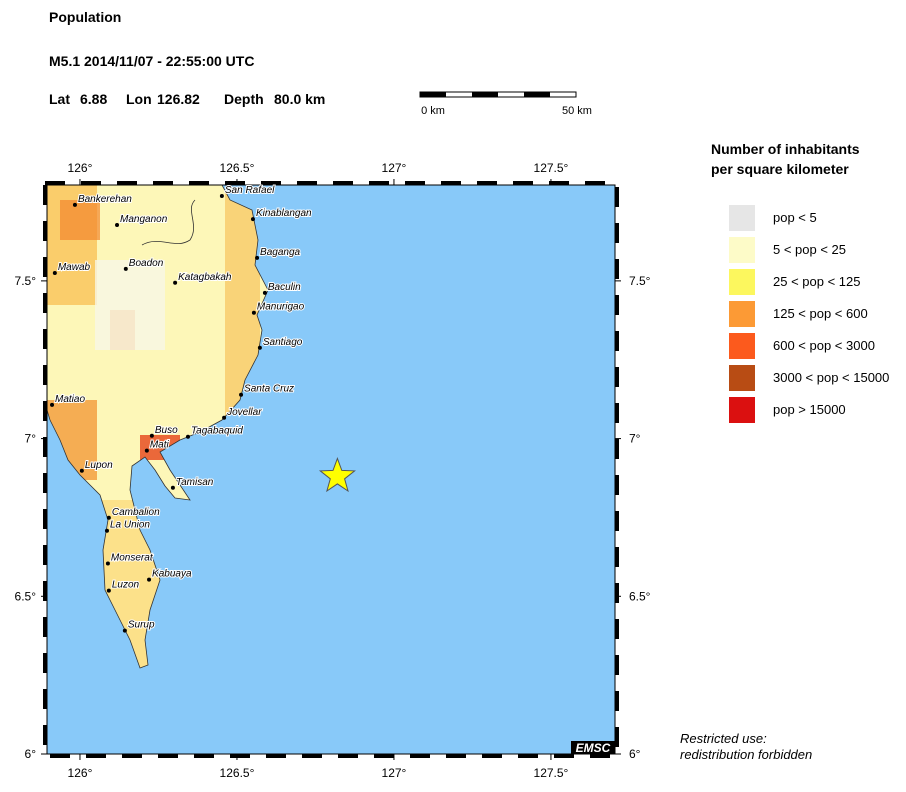 The image size is (906, 792). What do you see at coordinates (132, 557) in the screenshot?
I see `town-label: Monserat` at bounding box center [132, 557].